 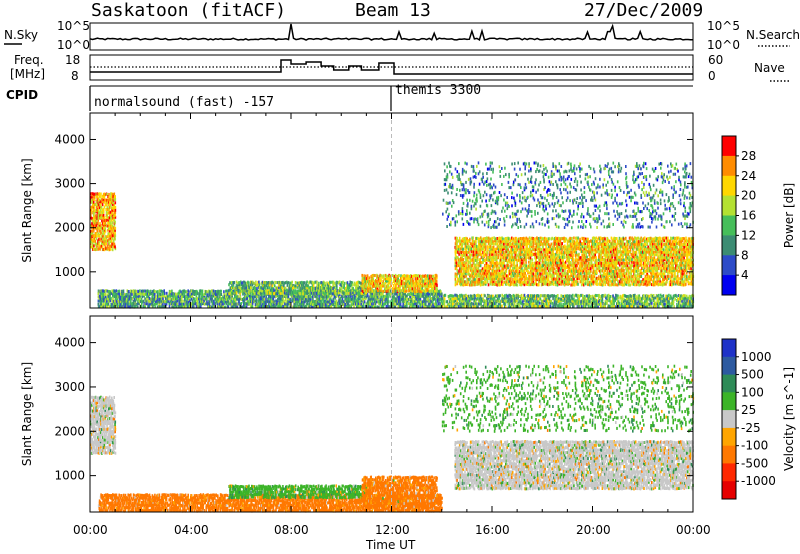 I want to click on nave-label: Nave, so click(x=769, y=68).